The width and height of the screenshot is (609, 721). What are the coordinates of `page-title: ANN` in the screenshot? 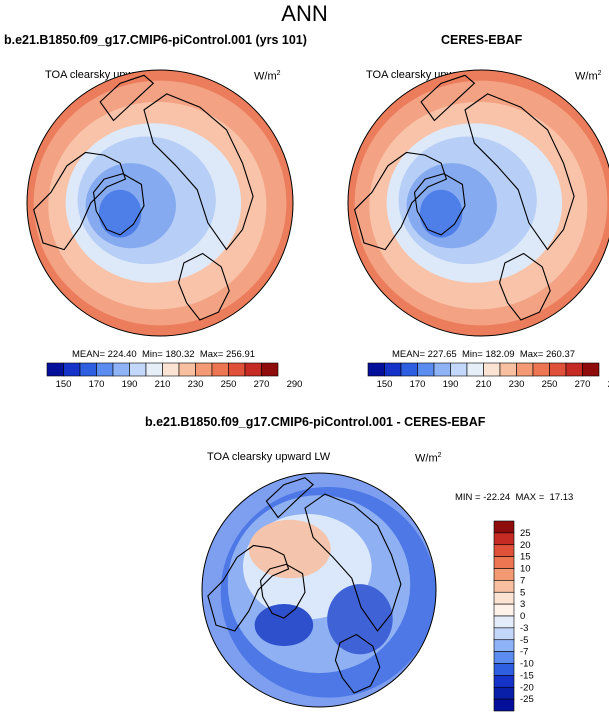 It's located at (304, 13).